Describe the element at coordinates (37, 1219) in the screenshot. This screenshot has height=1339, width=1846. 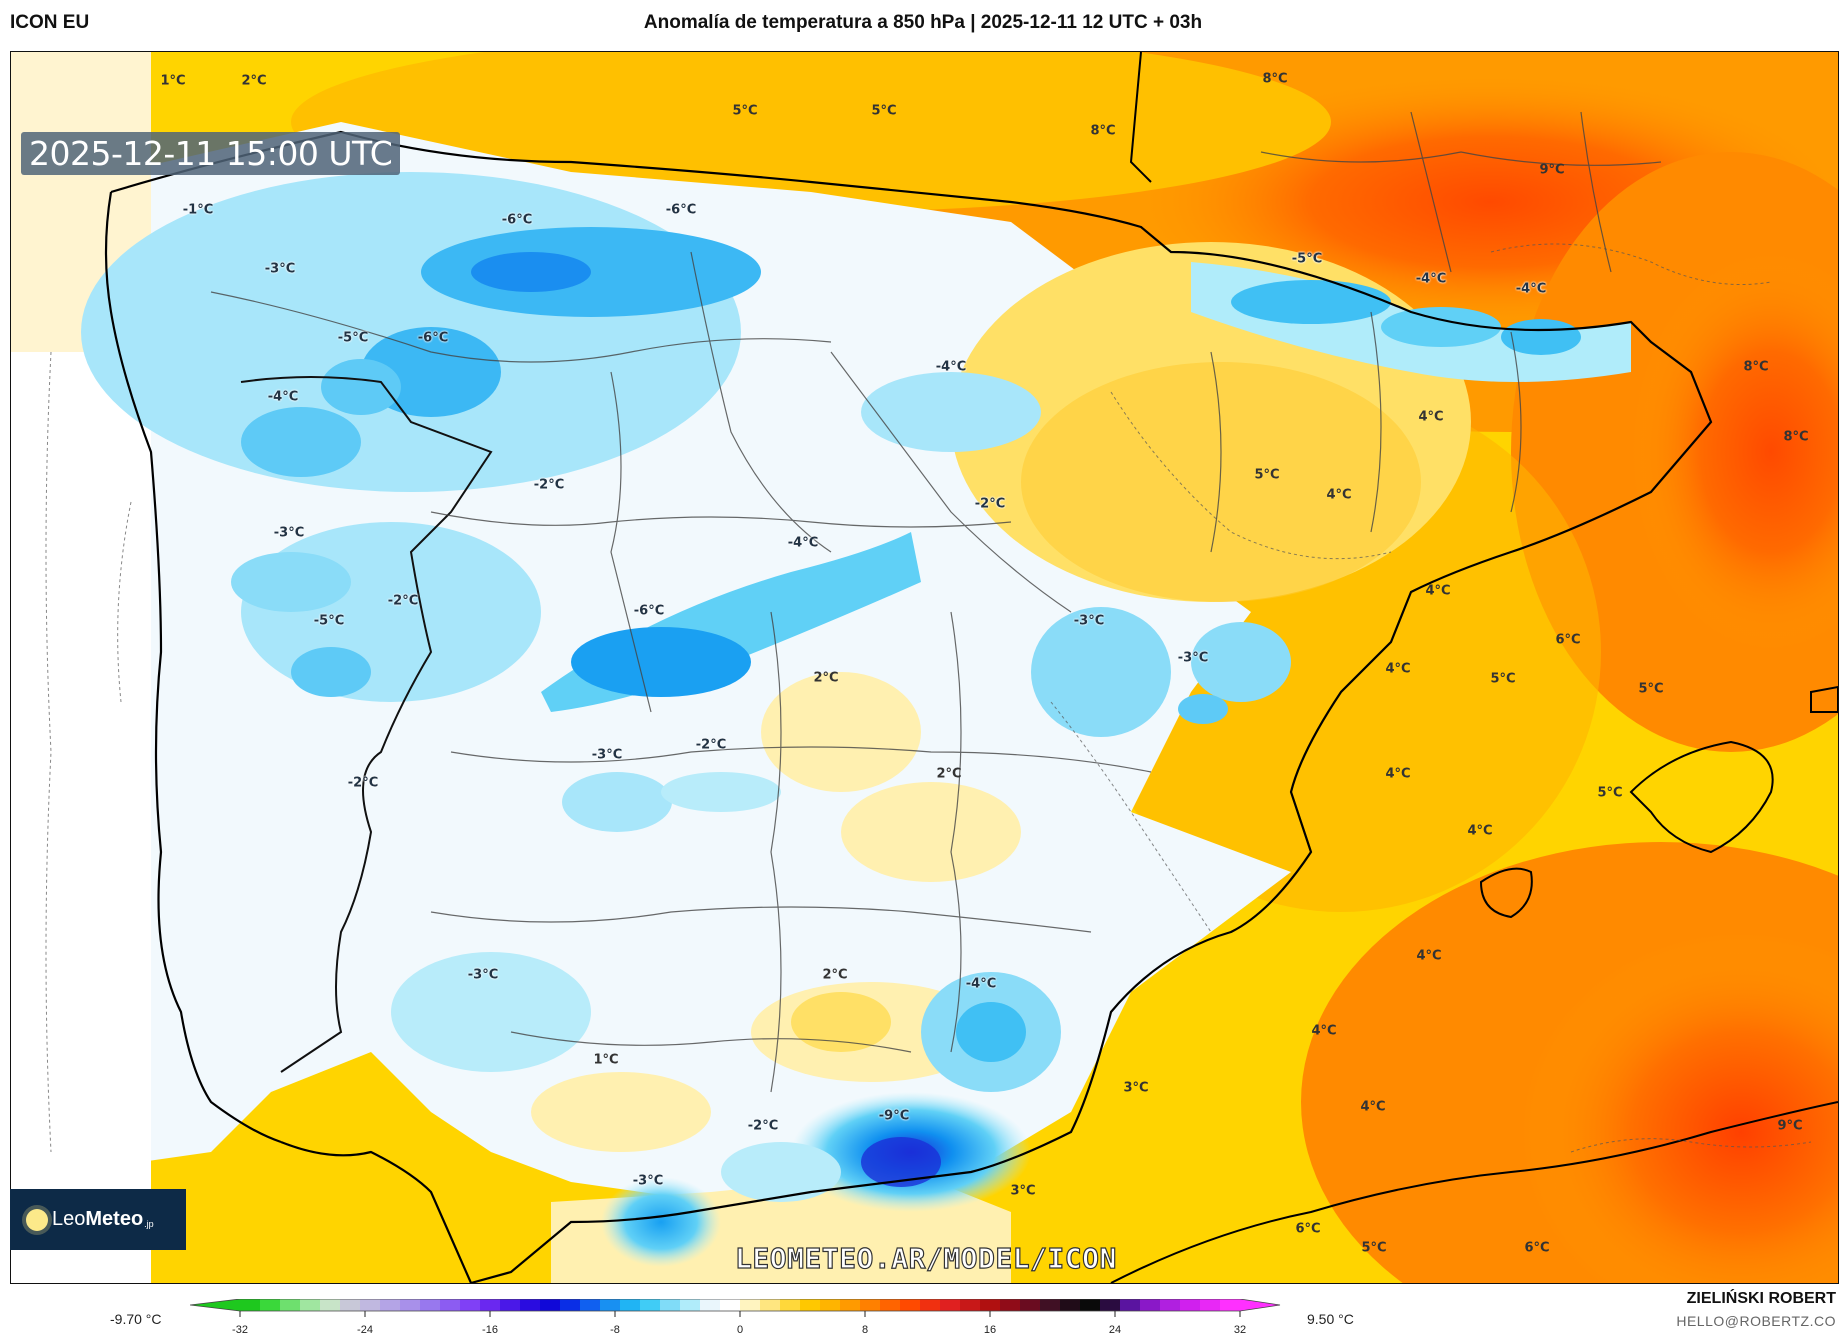
I see `sun-icon` at that location.